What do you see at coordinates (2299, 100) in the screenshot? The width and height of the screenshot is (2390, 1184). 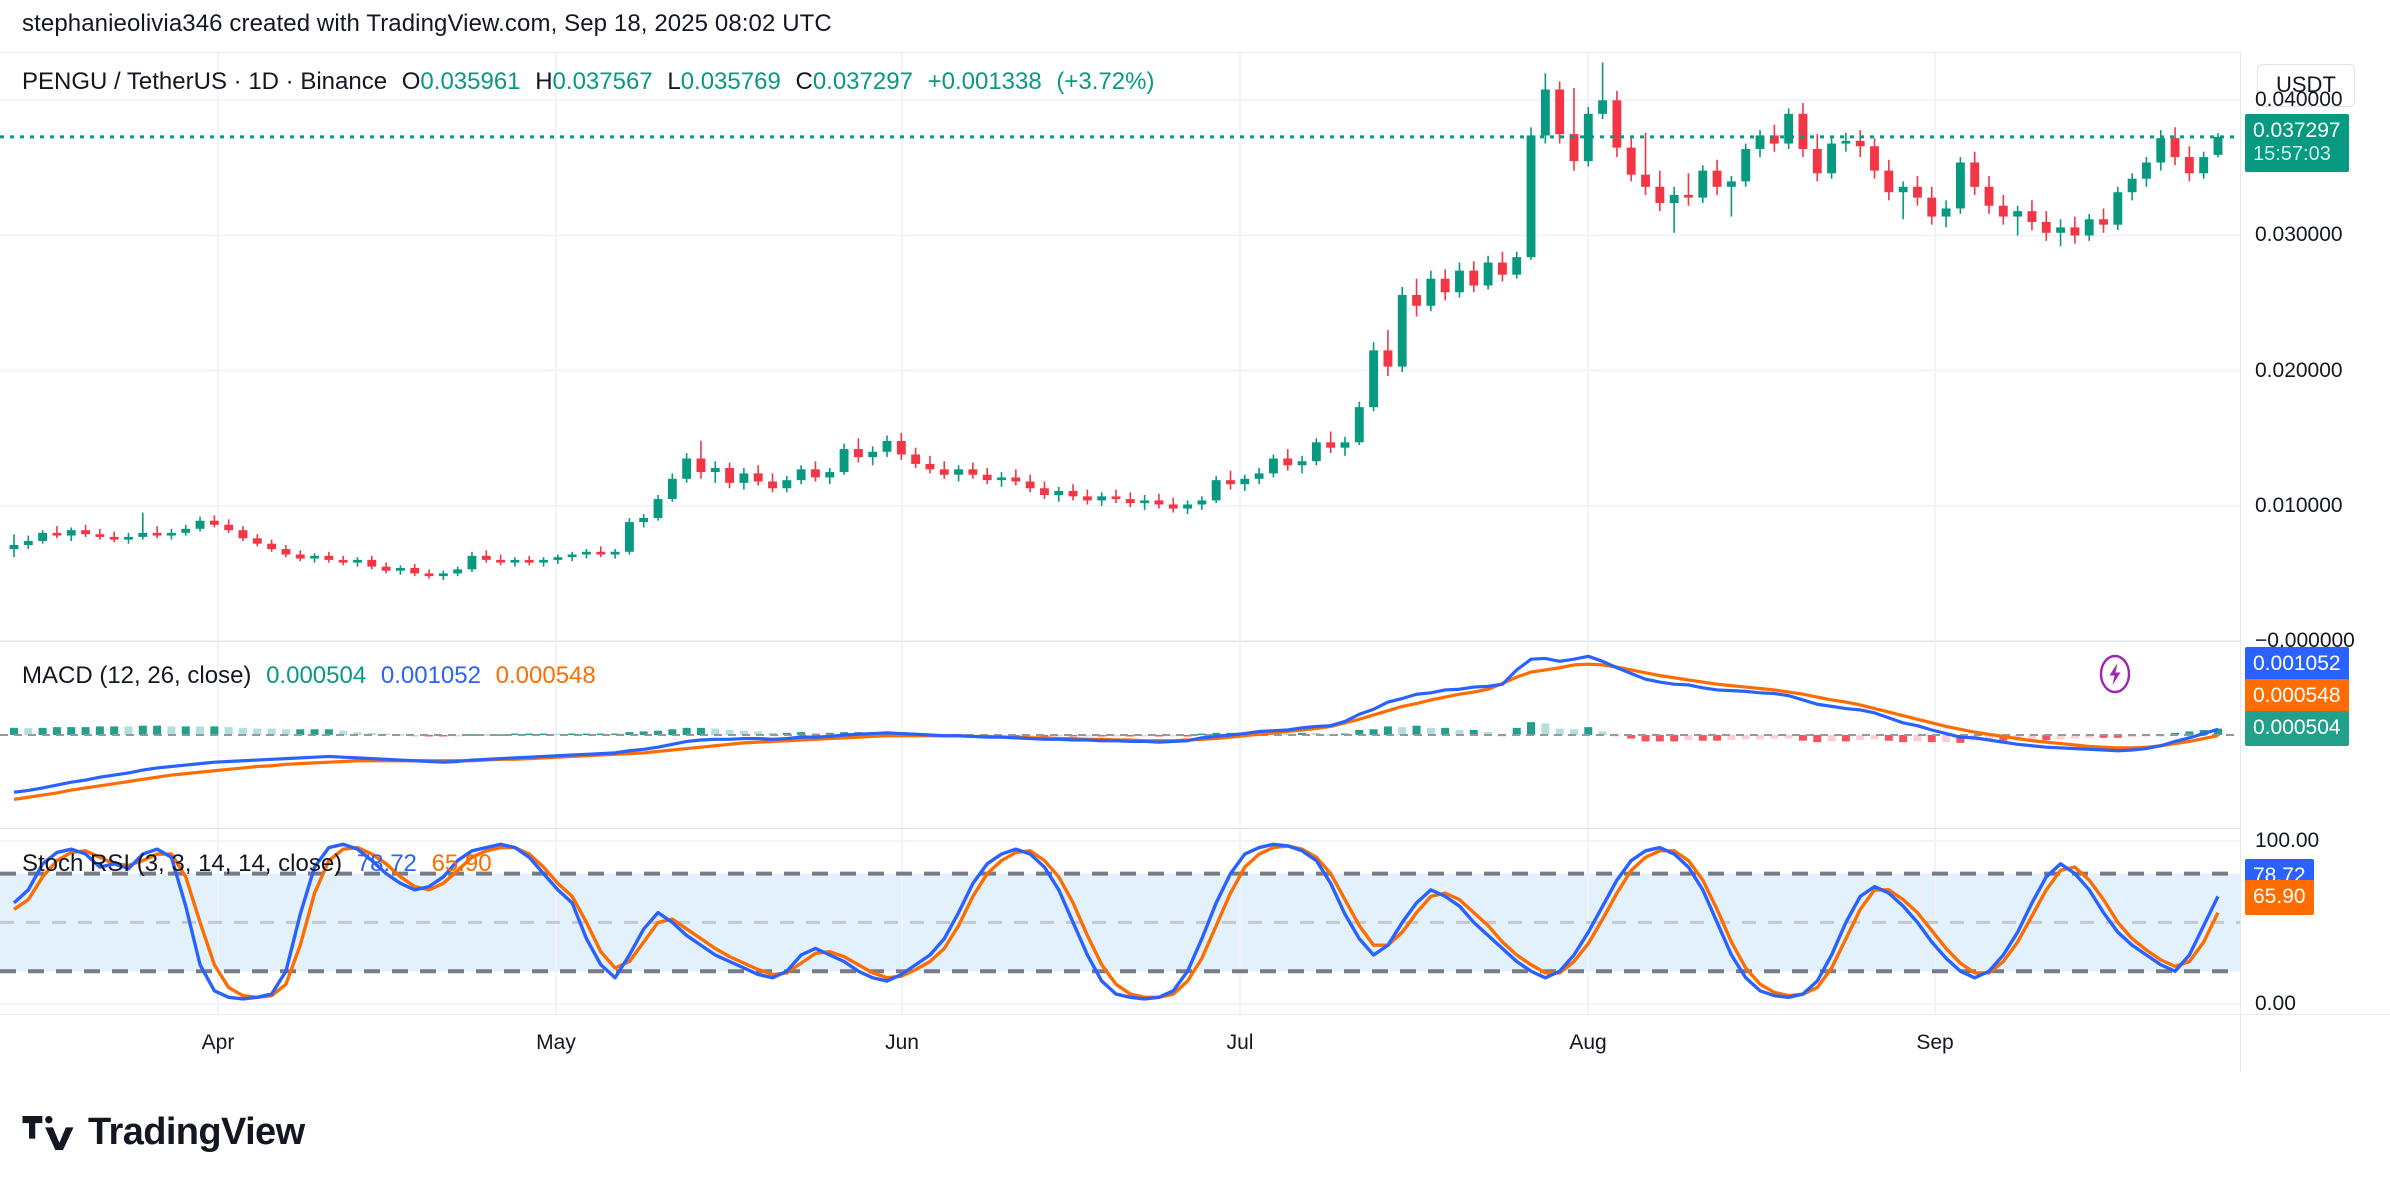 I see `price-axis-label: 0.040000` at bounding box center [2299, 100].